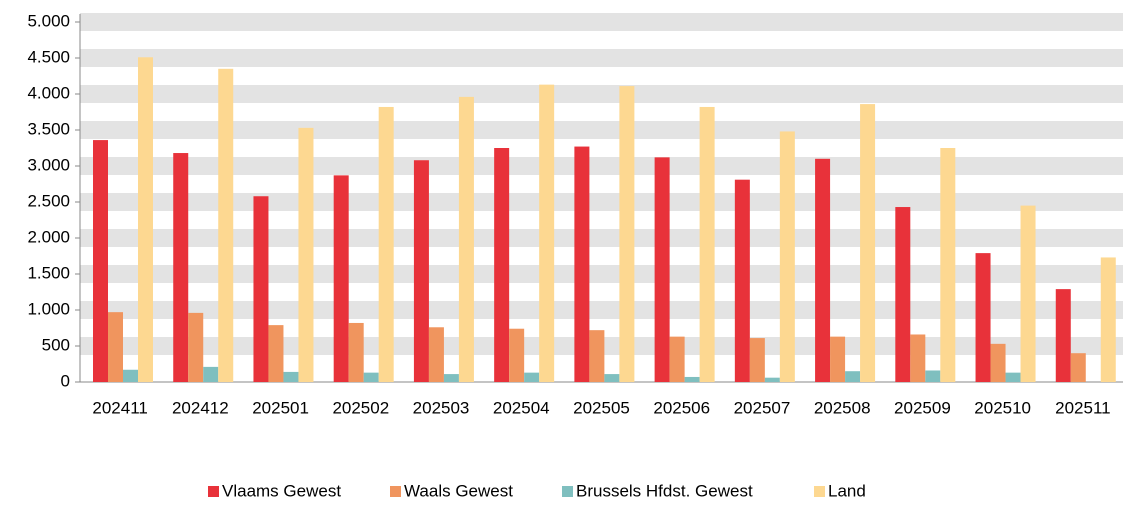 This screenshot has width=1123, height=516. Describe the element at coordinates (521, 407) in the screenshot. I see `x-tick-label: 202504` at that location.